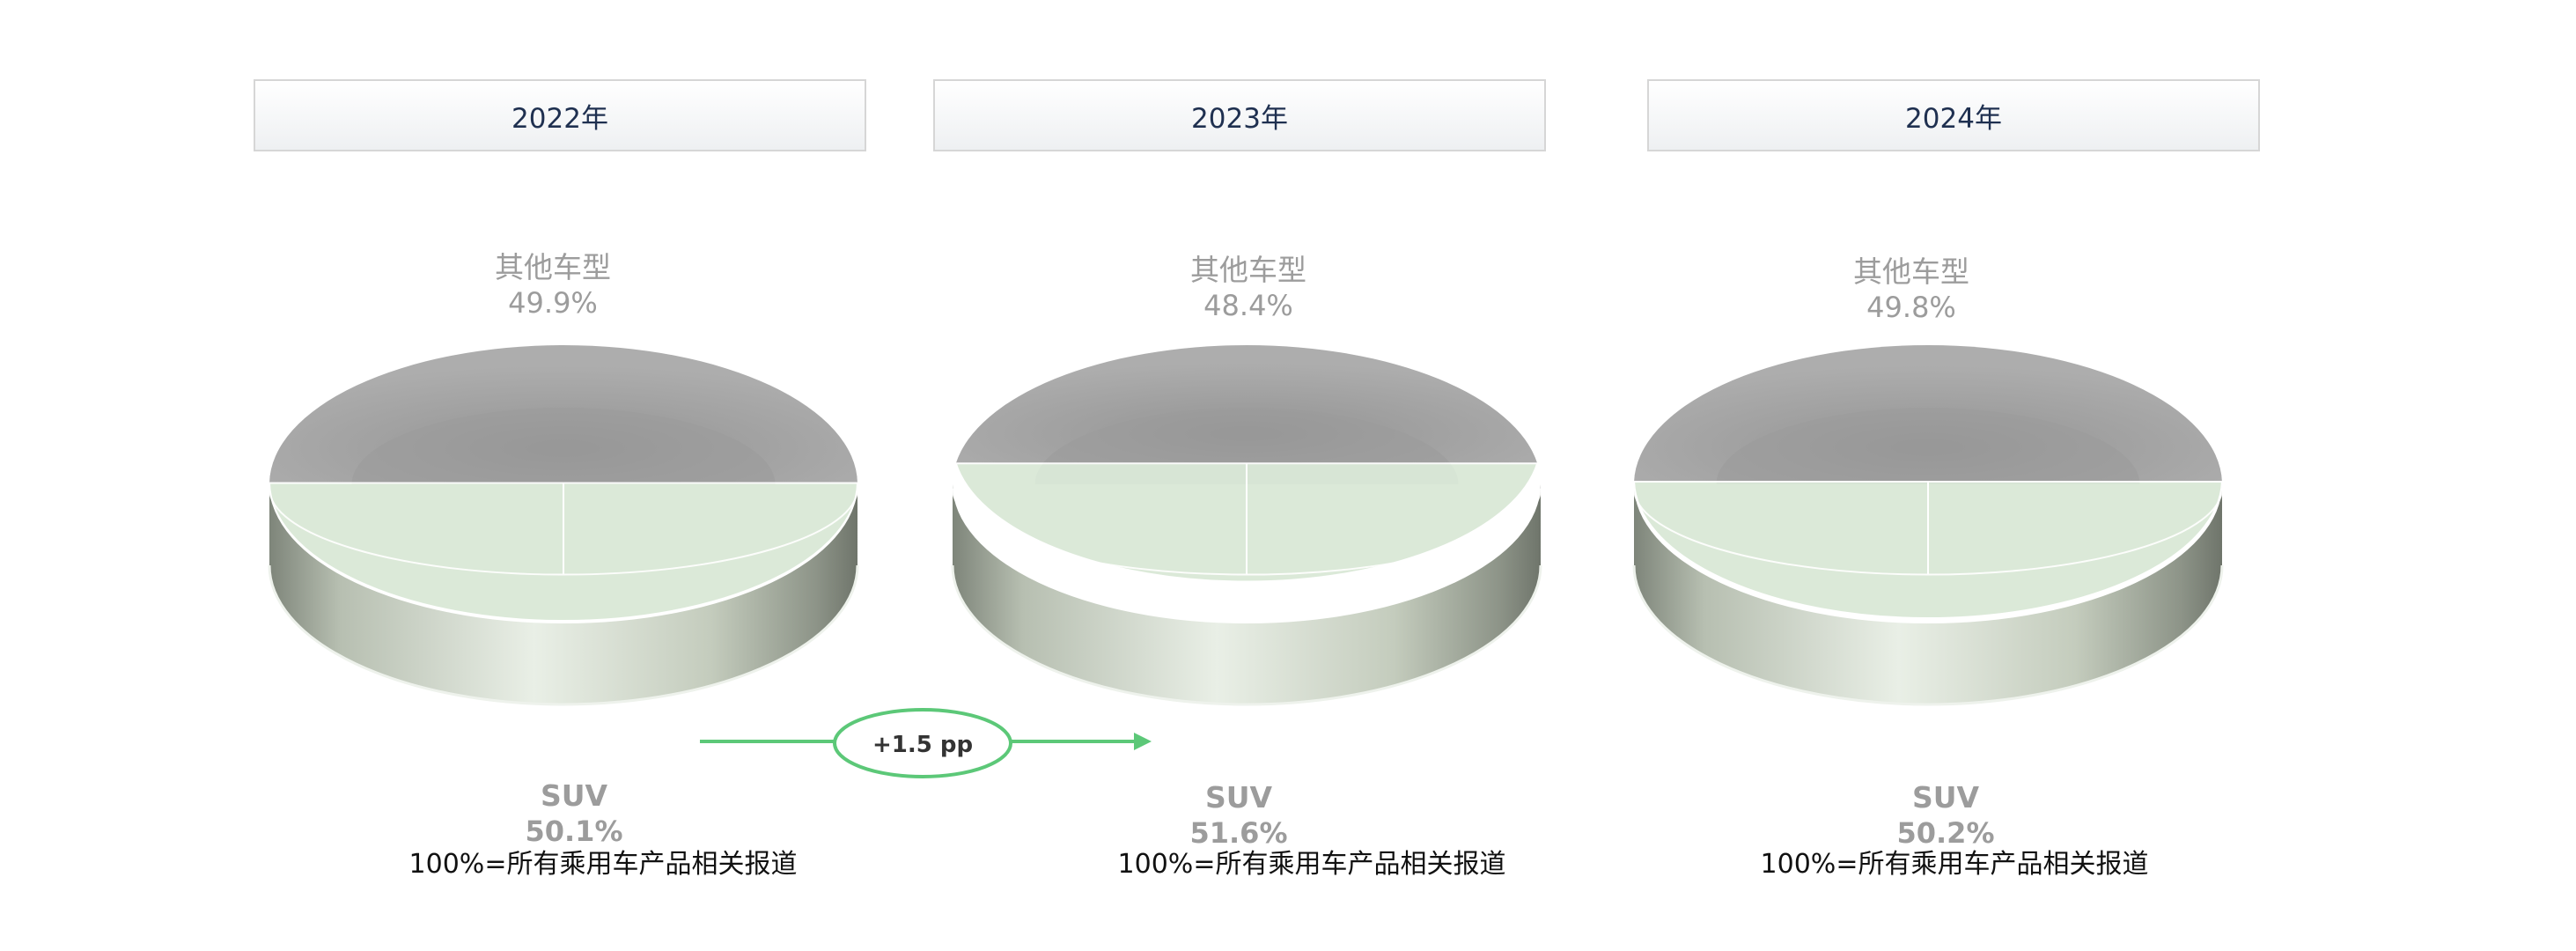 This screenshot has width=2576, height=951. I want to click on base-note-2023: 100%=所有乘用车产品相关报道, so click(1311, 864).